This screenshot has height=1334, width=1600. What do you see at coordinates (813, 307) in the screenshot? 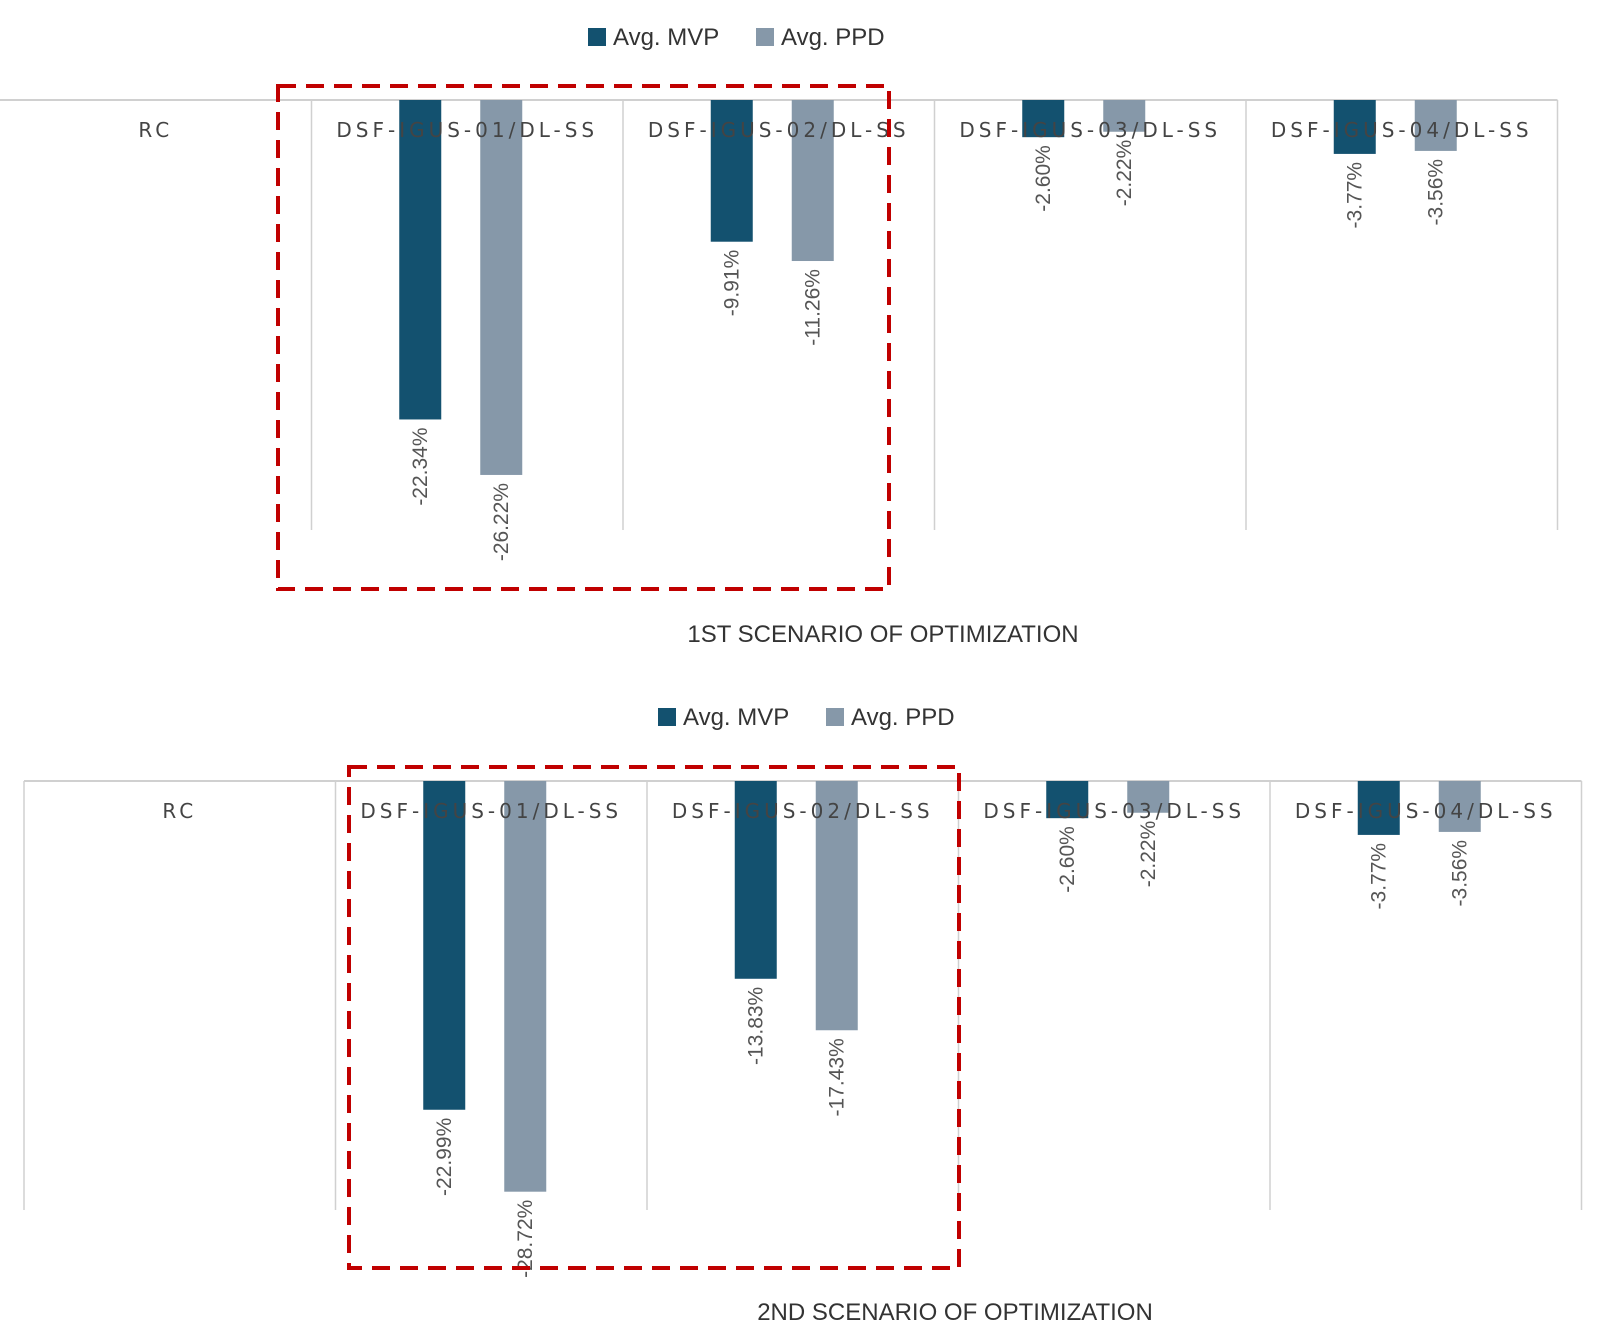
I see `data-label: -11.26%` at bounding box center [813, 307].